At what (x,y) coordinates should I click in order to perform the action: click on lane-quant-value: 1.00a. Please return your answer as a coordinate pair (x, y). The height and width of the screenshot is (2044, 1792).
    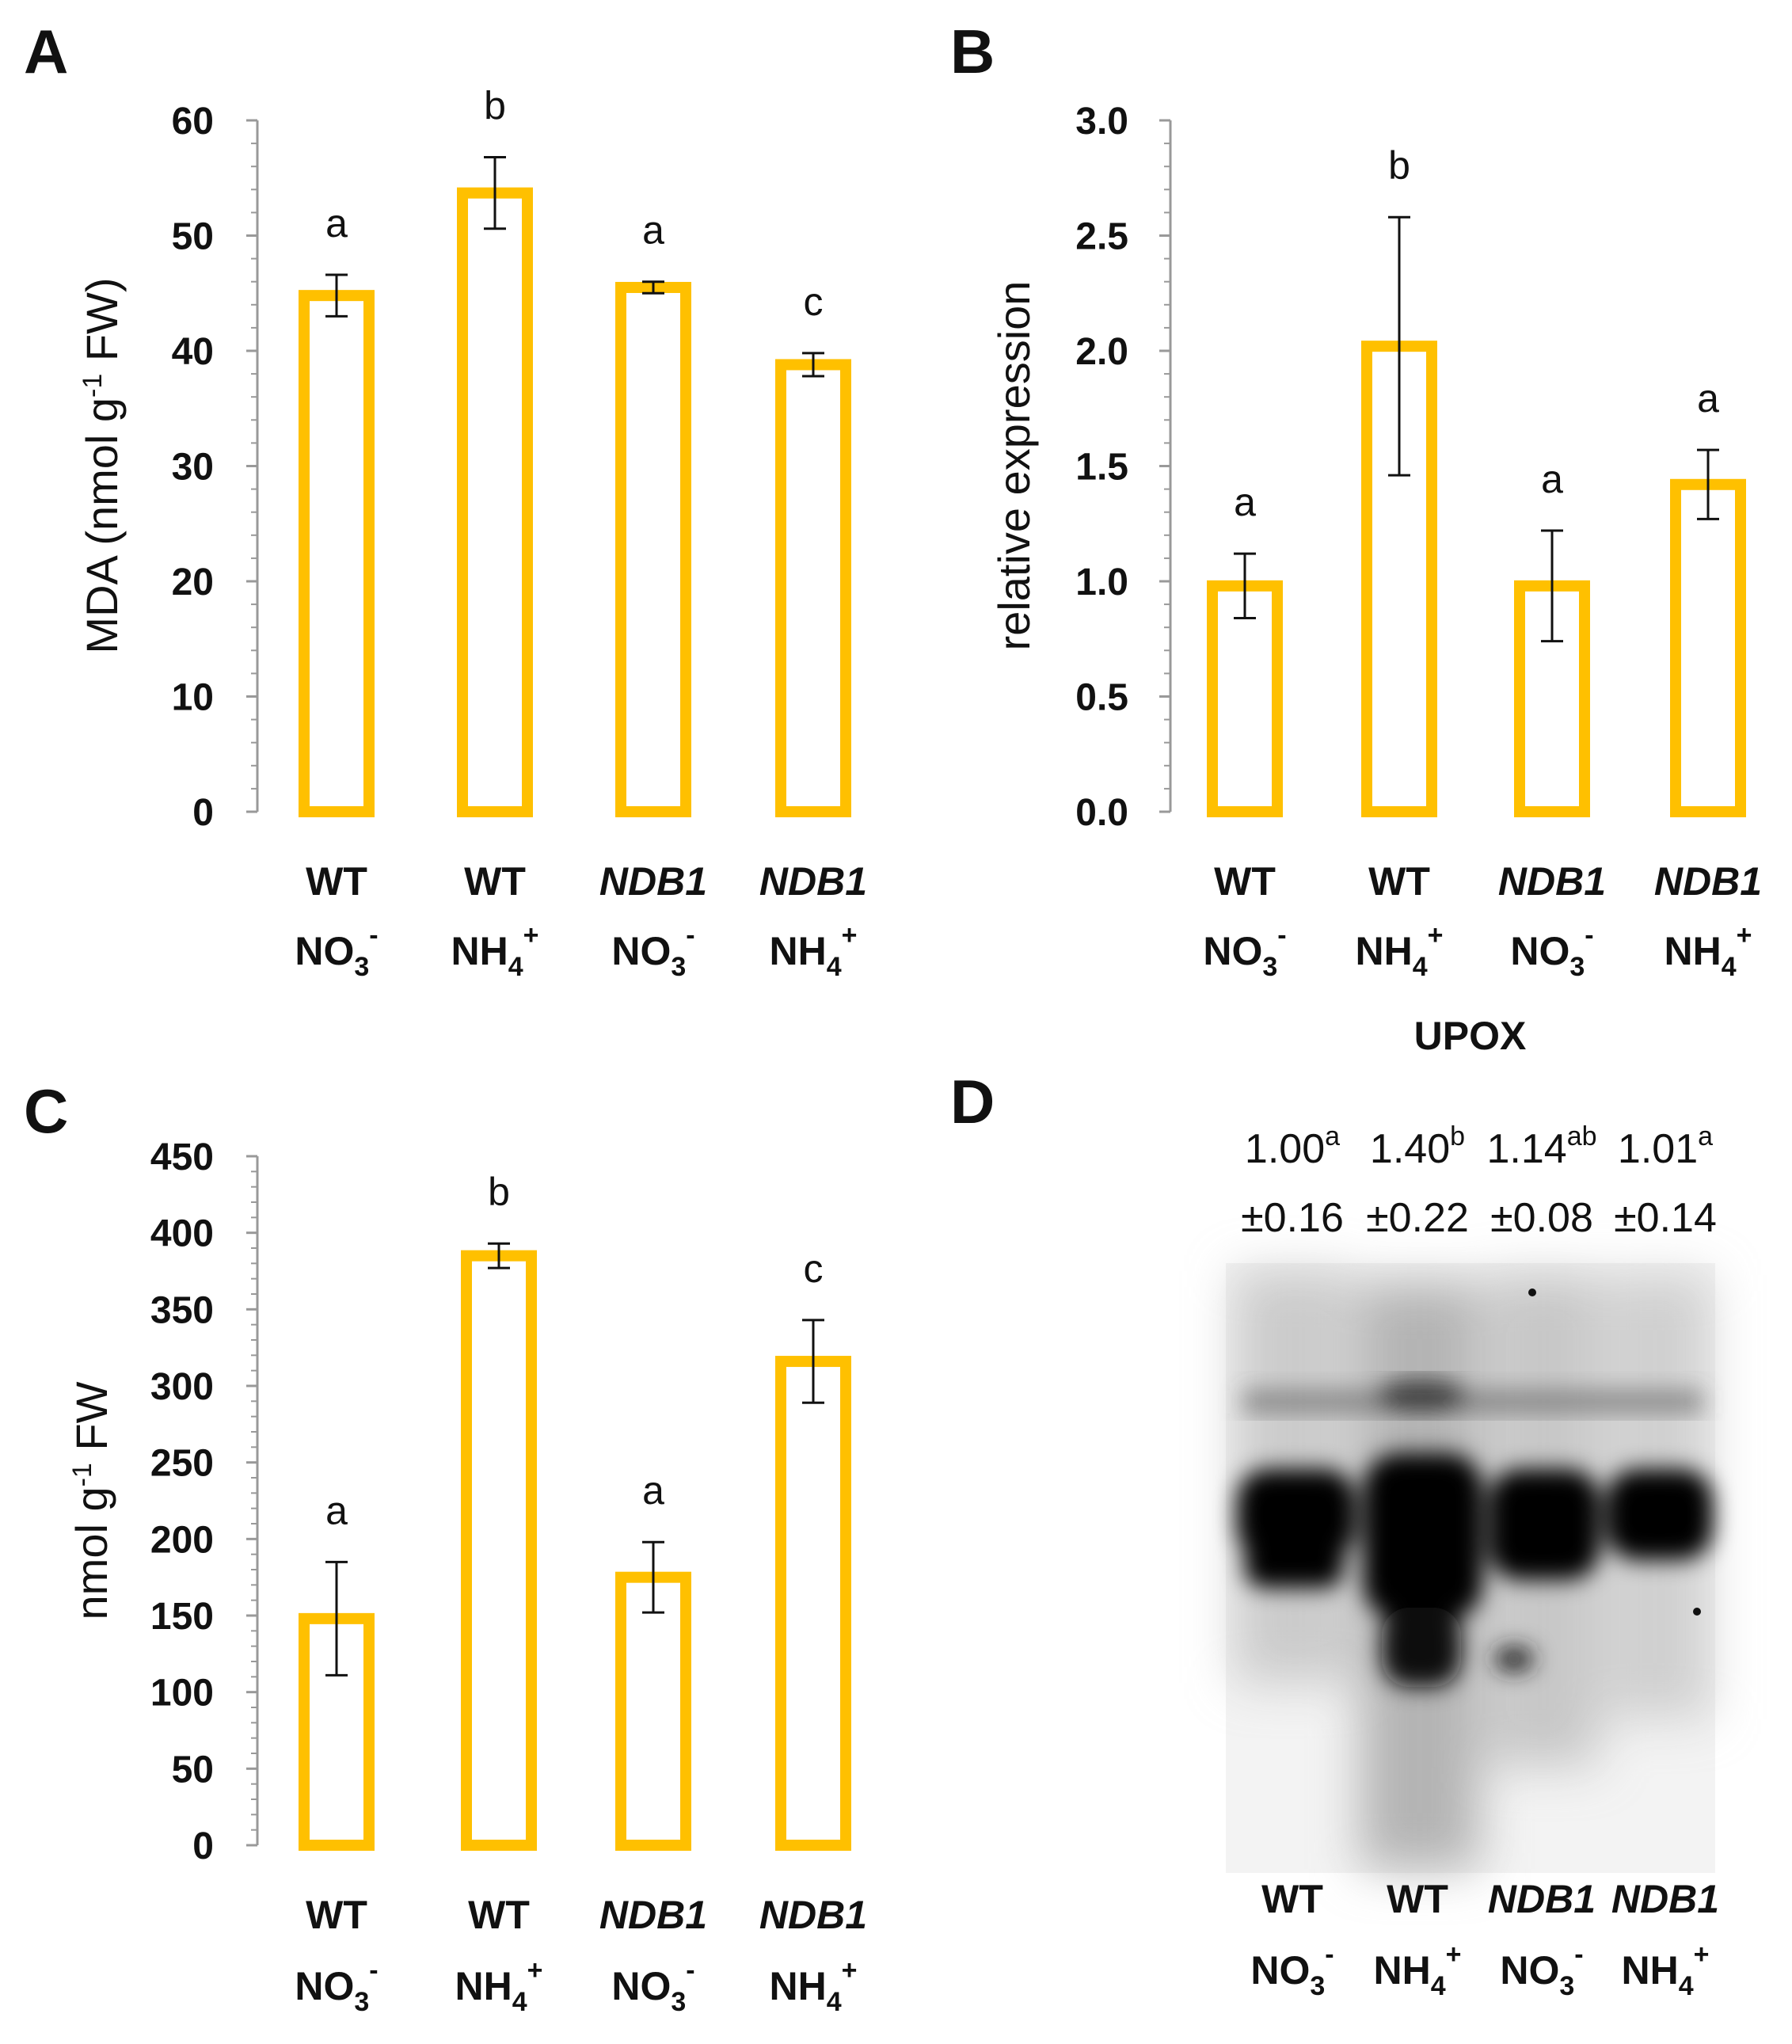
    Looking at the image, I should click on (1292, 1147).